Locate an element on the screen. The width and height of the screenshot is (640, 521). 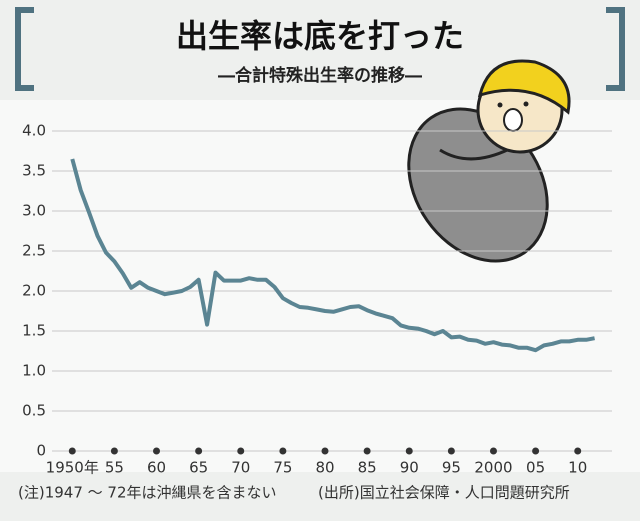
x-tick-label: 80 is located at coordinates (324, 468).